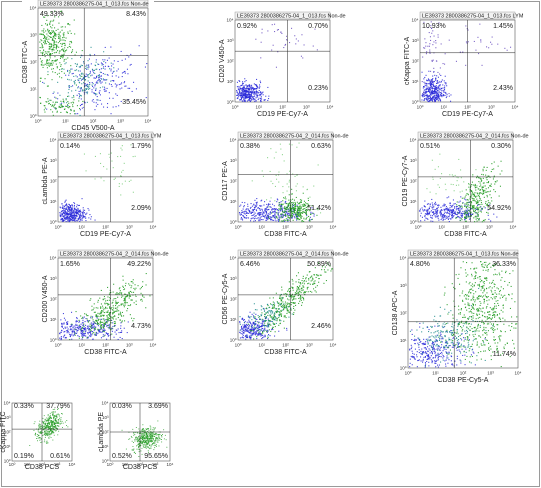 This screenshot has width=541, height=488. Describe the element at coordinates (114, 255) in the screenshot. I see `plot-title: LE39373 2800386275-04_2_014.fcs Non-de` at that location.